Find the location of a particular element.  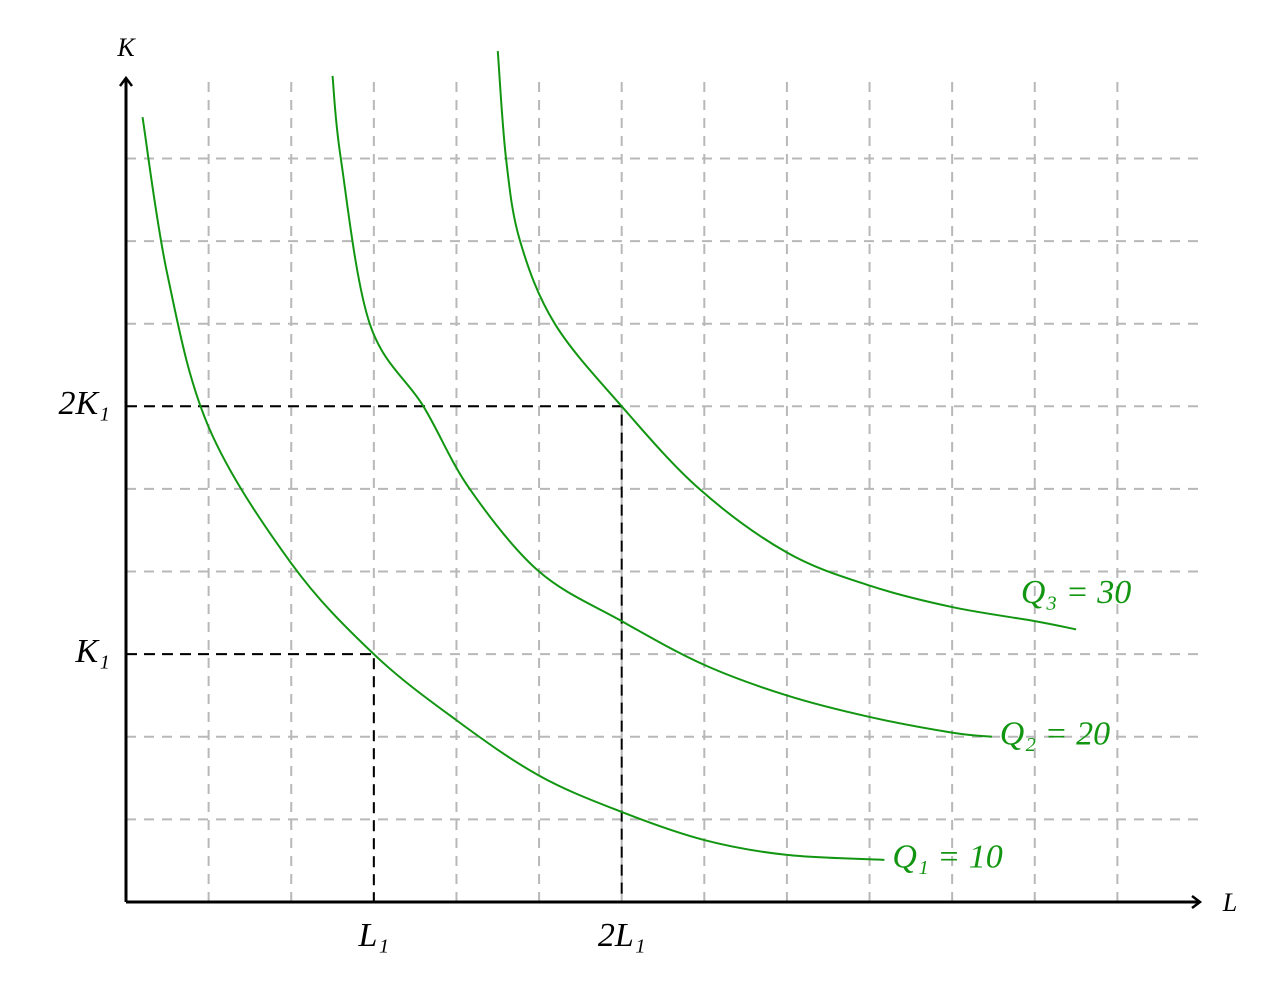

guide-line is located at coordinates (250, 777).